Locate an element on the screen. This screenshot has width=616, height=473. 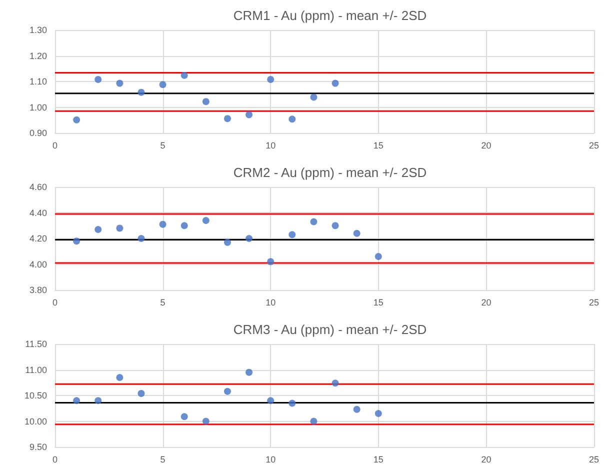
y-tick-label: 4.60 is located at coordinates (38, 187).